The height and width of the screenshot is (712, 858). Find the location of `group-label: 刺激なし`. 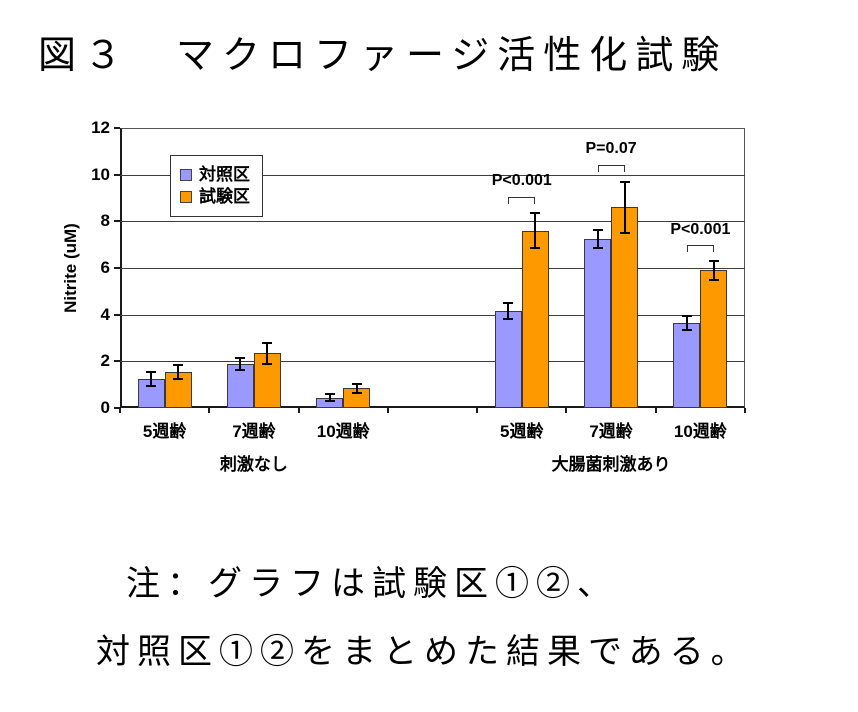

group-label: 刺激なし is located at coordinates (253, 464).